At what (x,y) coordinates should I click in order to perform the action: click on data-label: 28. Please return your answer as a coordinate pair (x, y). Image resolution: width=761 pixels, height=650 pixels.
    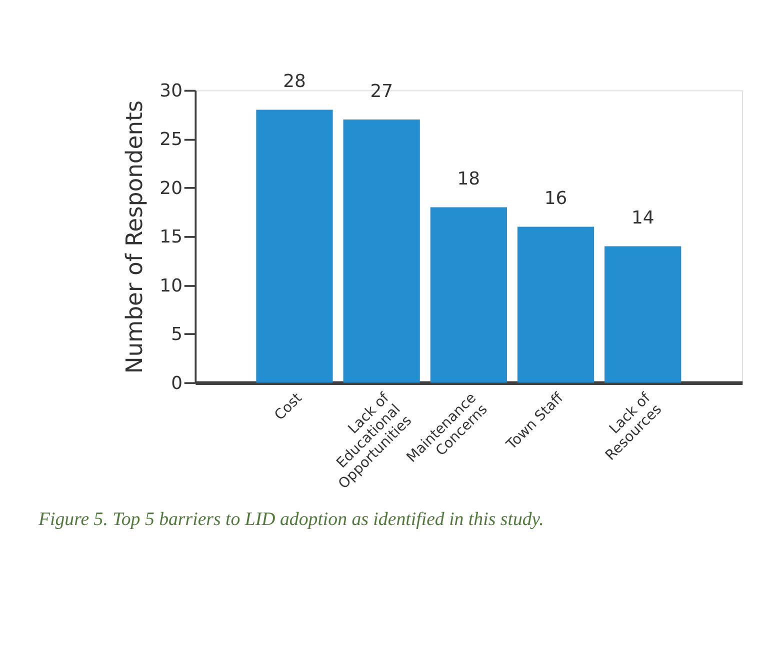
    Looking at the image, I should click on (294, 81).